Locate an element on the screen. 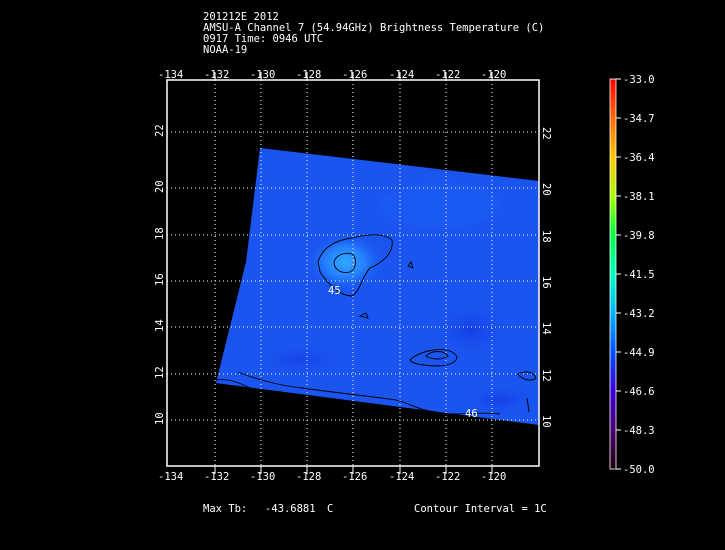  lat-label-left: 22 is located at coordinates (160, 130).